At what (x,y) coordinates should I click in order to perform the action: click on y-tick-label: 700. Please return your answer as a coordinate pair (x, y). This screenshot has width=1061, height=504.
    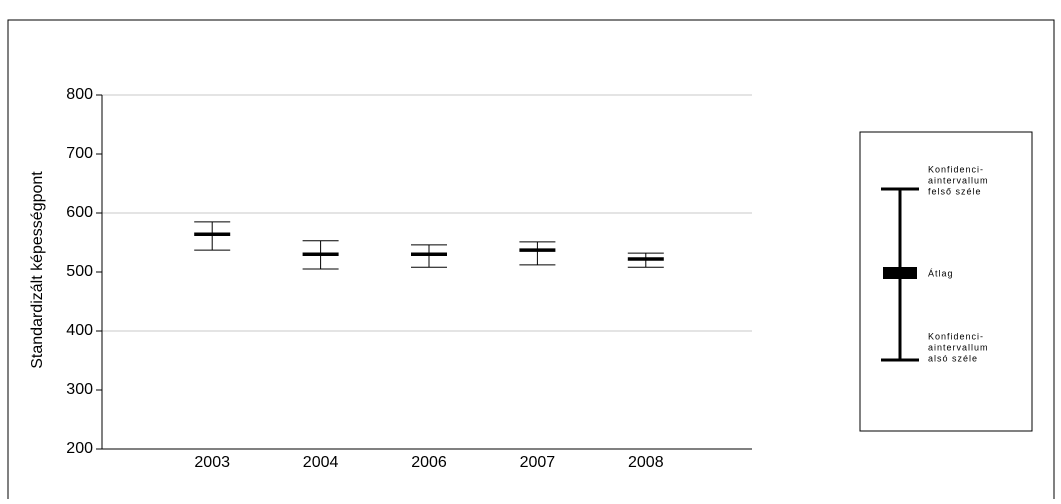
    Looking at the image, I should click on (79, 153).